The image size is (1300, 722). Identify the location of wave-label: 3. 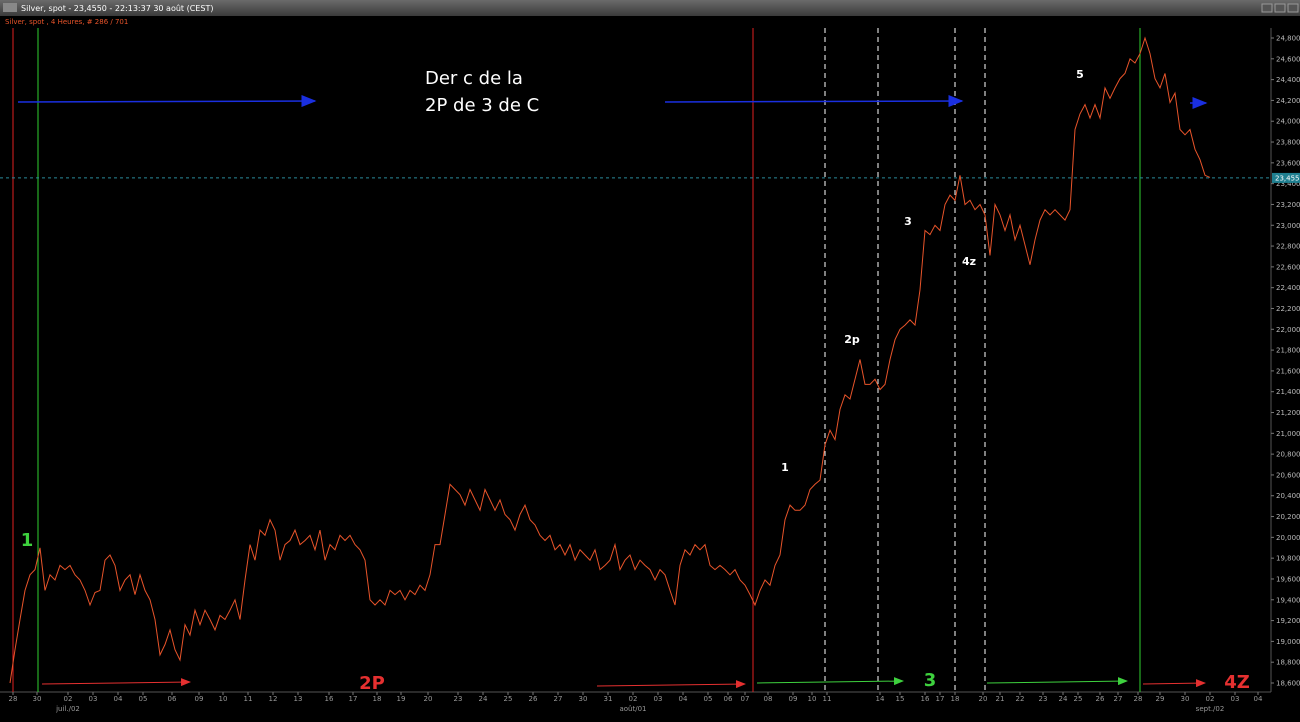
(908, 221).